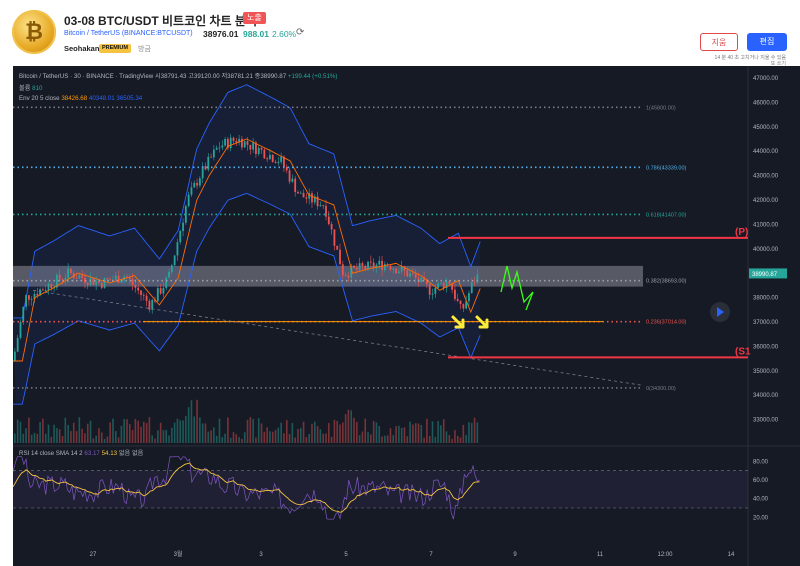  What do you see at coordinates (766, 152) in the screenshot?
I see `price-axis-tick: 44000.00` at bounding box center [766, 152].